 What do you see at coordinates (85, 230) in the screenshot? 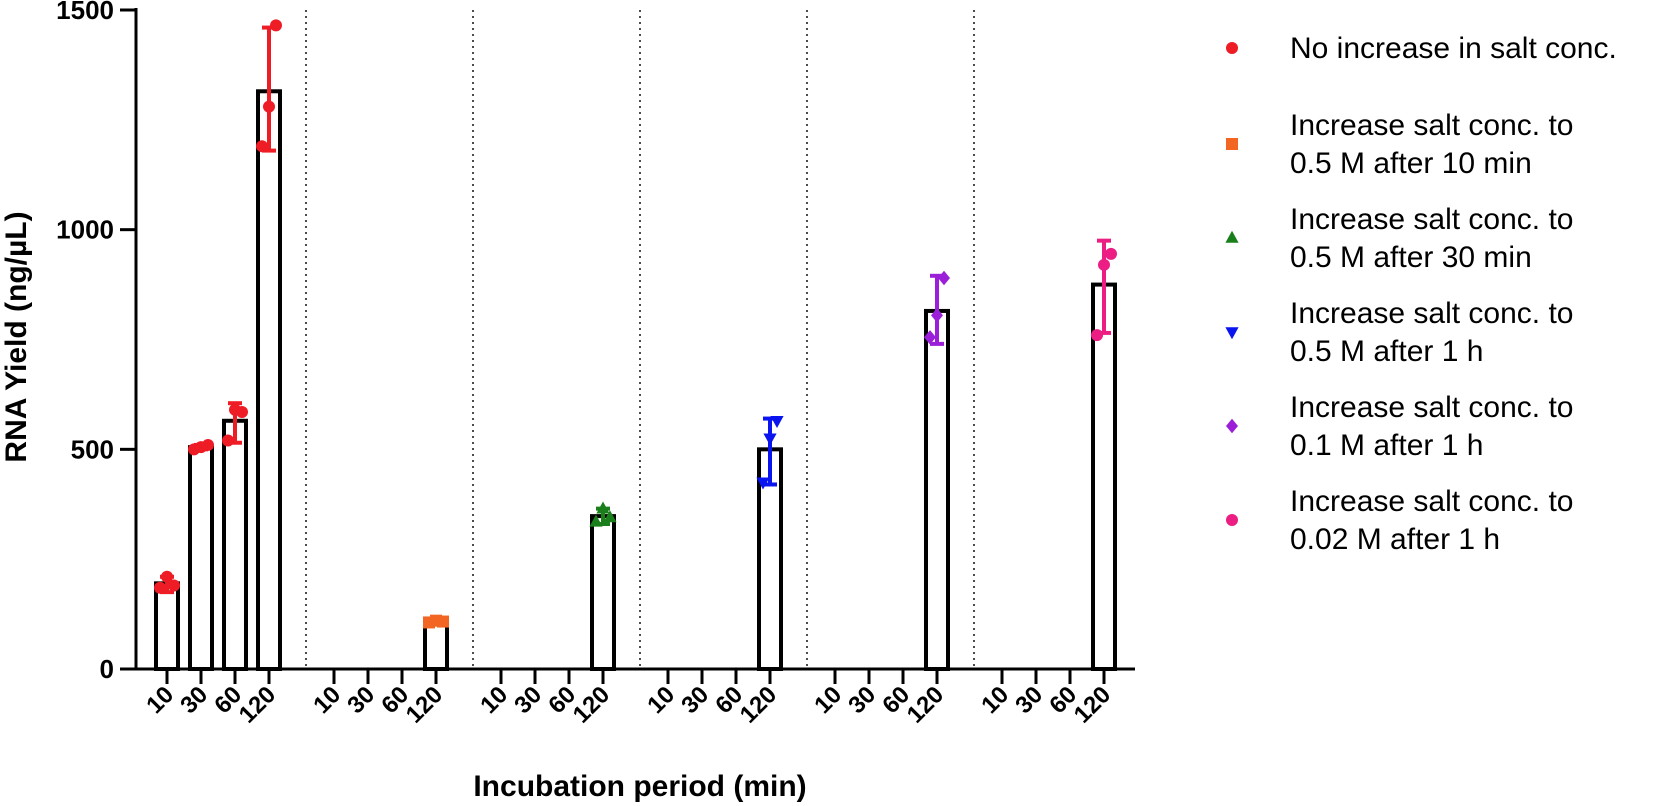
I see `y-tick-label: 1000` at bounding box center [85, 230].